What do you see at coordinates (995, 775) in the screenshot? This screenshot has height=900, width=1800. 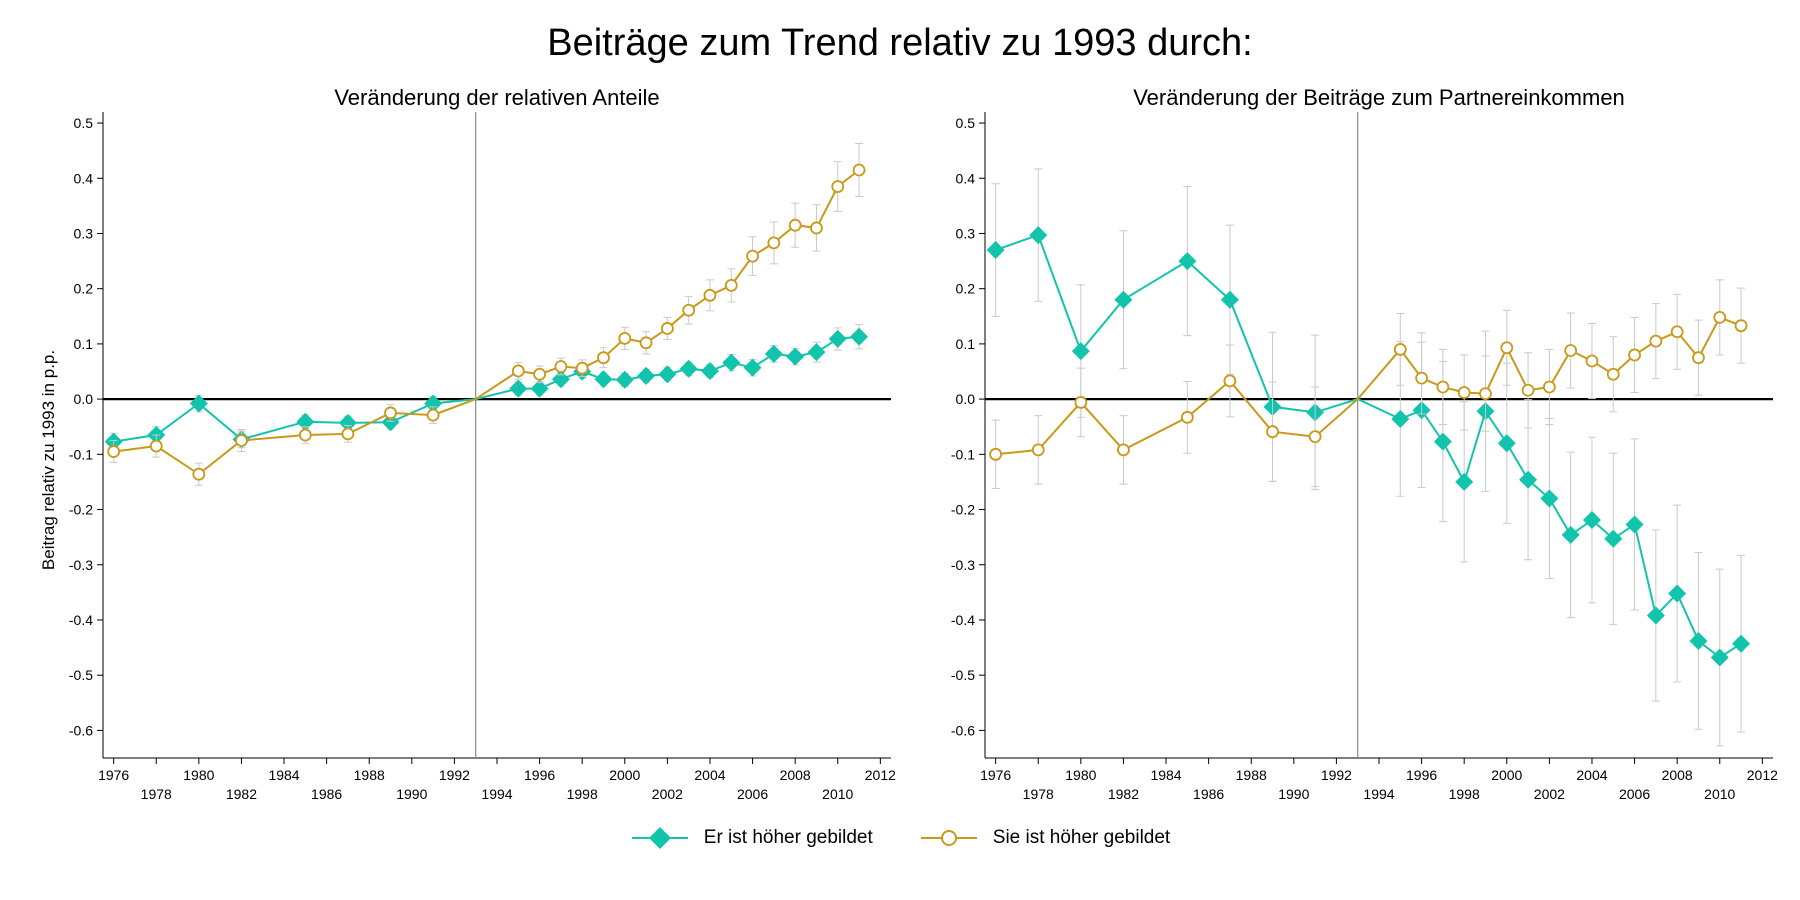 I see `x-tick-label: 1976` at bounding box center [995, 775].